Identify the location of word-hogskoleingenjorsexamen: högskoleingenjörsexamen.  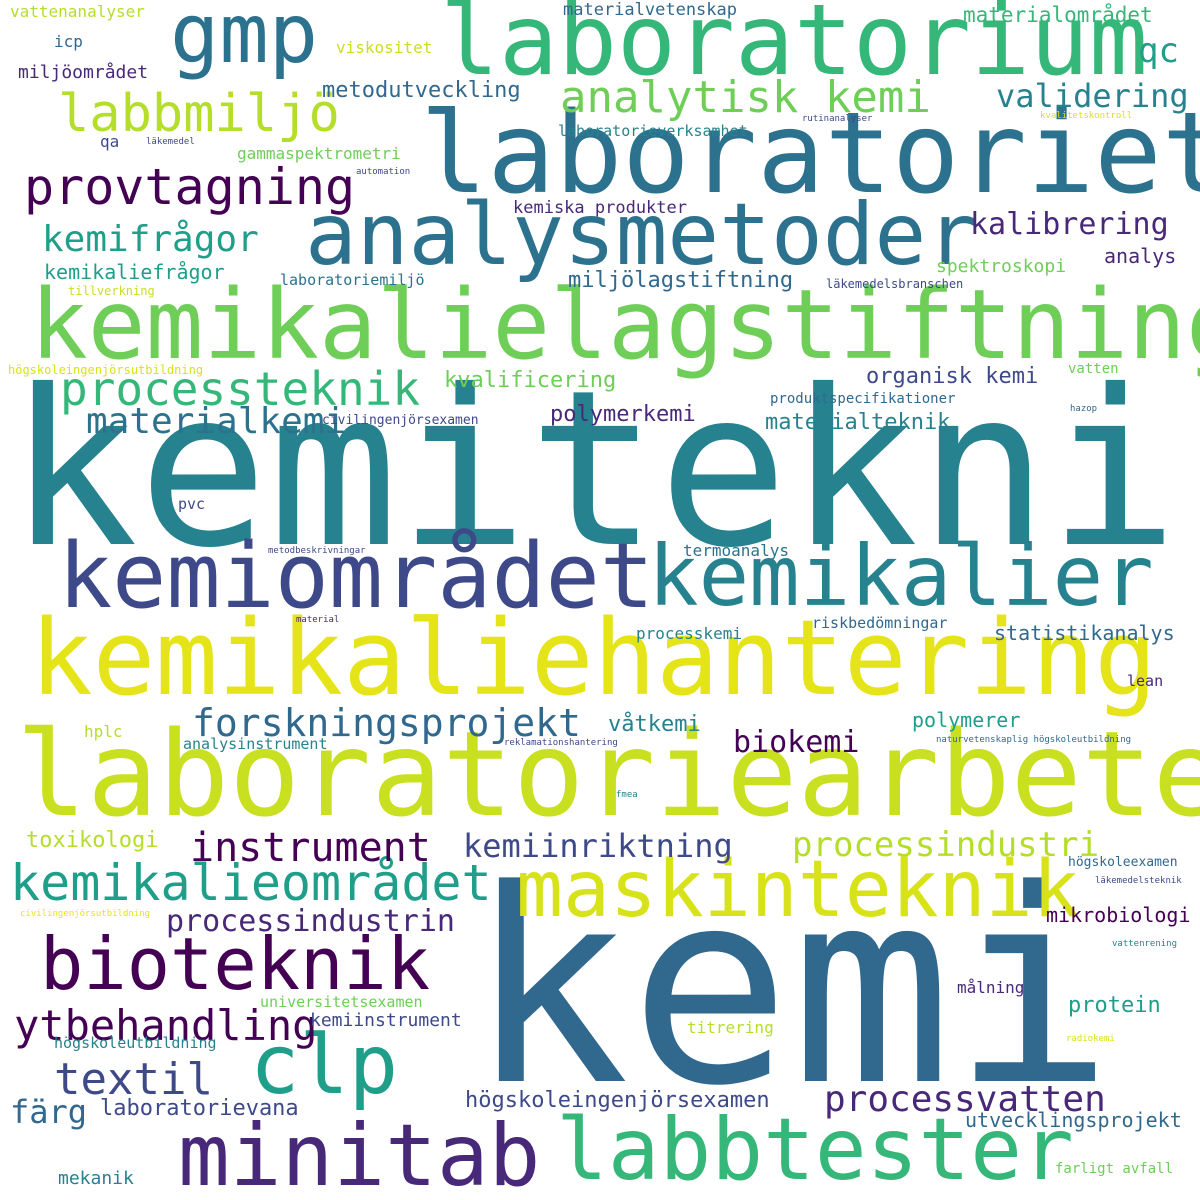
(617, 1100).